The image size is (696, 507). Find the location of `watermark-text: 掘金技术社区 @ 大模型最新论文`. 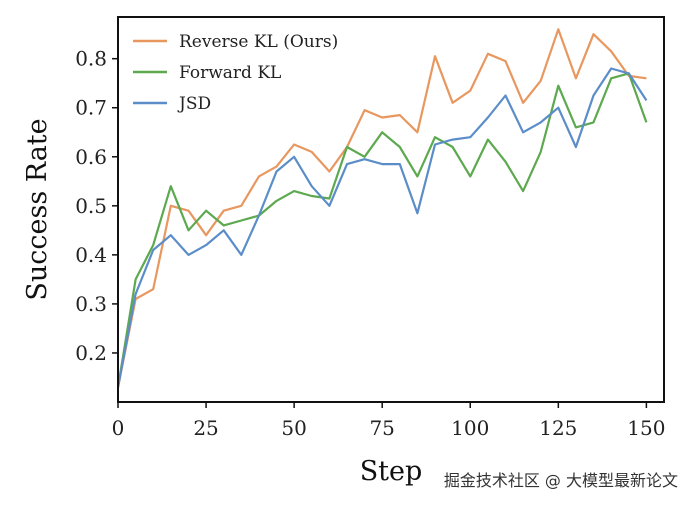

watermark-text: 掘金技术社区 @ 大模型最新论文 is located at coordinates (560, 479).